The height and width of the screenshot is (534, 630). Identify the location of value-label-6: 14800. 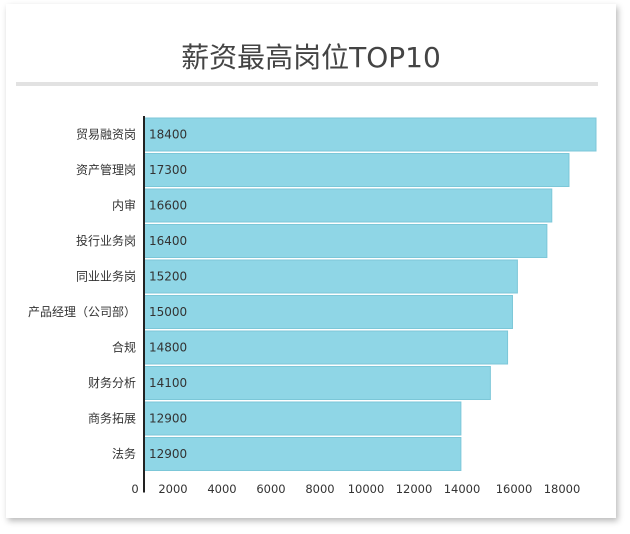
(168, 348).